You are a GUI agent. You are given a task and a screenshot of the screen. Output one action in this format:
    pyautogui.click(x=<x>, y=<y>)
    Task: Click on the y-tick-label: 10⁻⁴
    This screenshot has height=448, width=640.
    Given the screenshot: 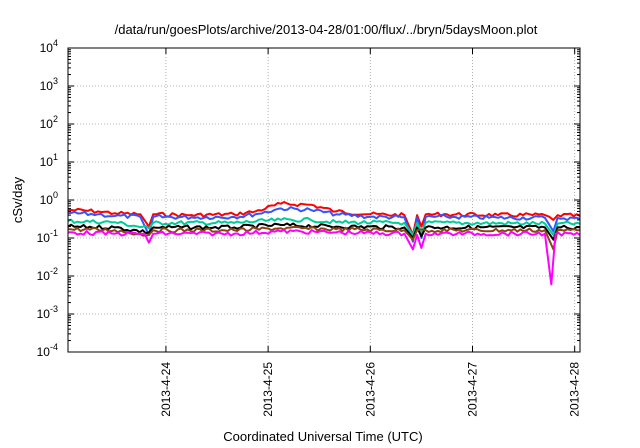 What is the action you would take?
    pyautogui.click(x=47, y=350)
    